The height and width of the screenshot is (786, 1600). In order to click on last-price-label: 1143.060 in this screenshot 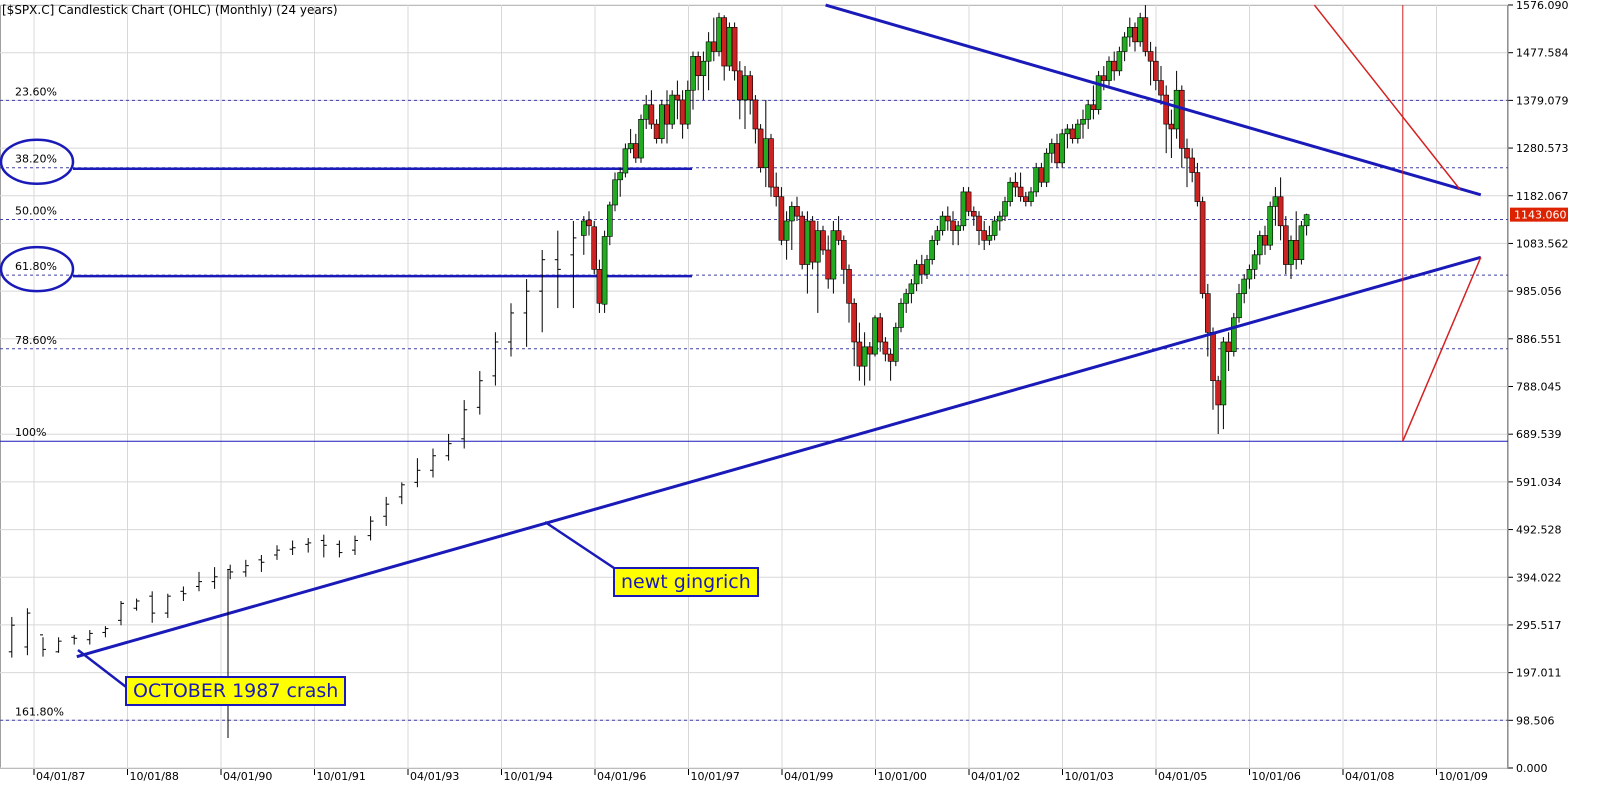, I will do `click(1540, 215)`.